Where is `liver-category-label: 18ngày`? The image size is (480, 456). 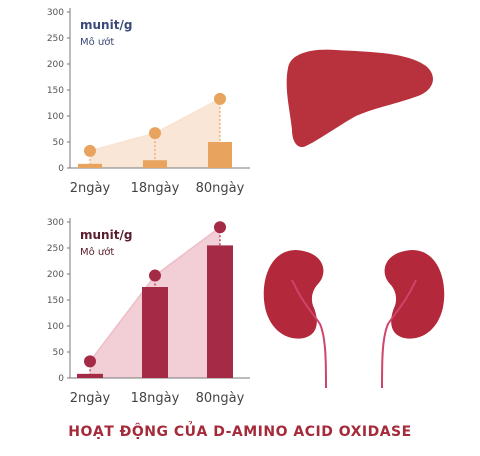 liver-category-label: 18ngày is located at coordinates (155, 188).